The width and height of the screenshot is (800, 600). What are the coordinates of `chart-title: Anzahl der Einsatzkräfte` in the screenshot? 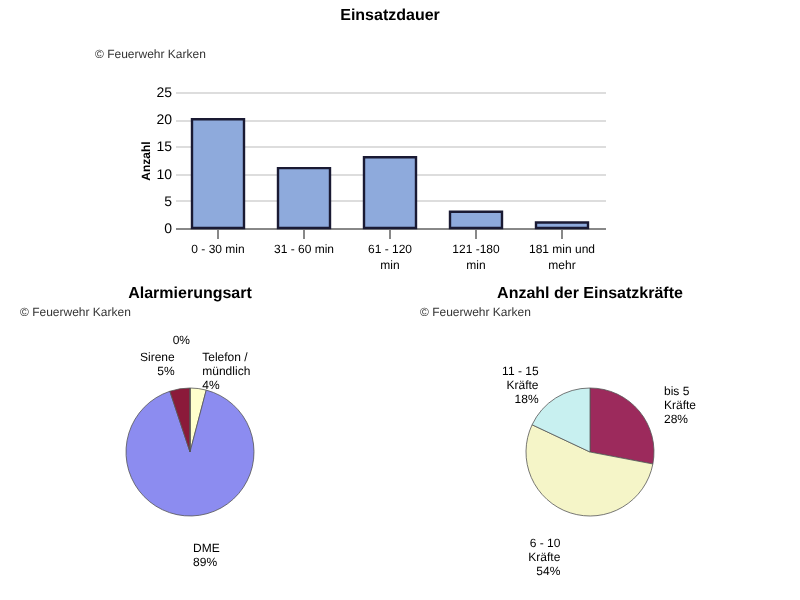 It's located at (591, 293).